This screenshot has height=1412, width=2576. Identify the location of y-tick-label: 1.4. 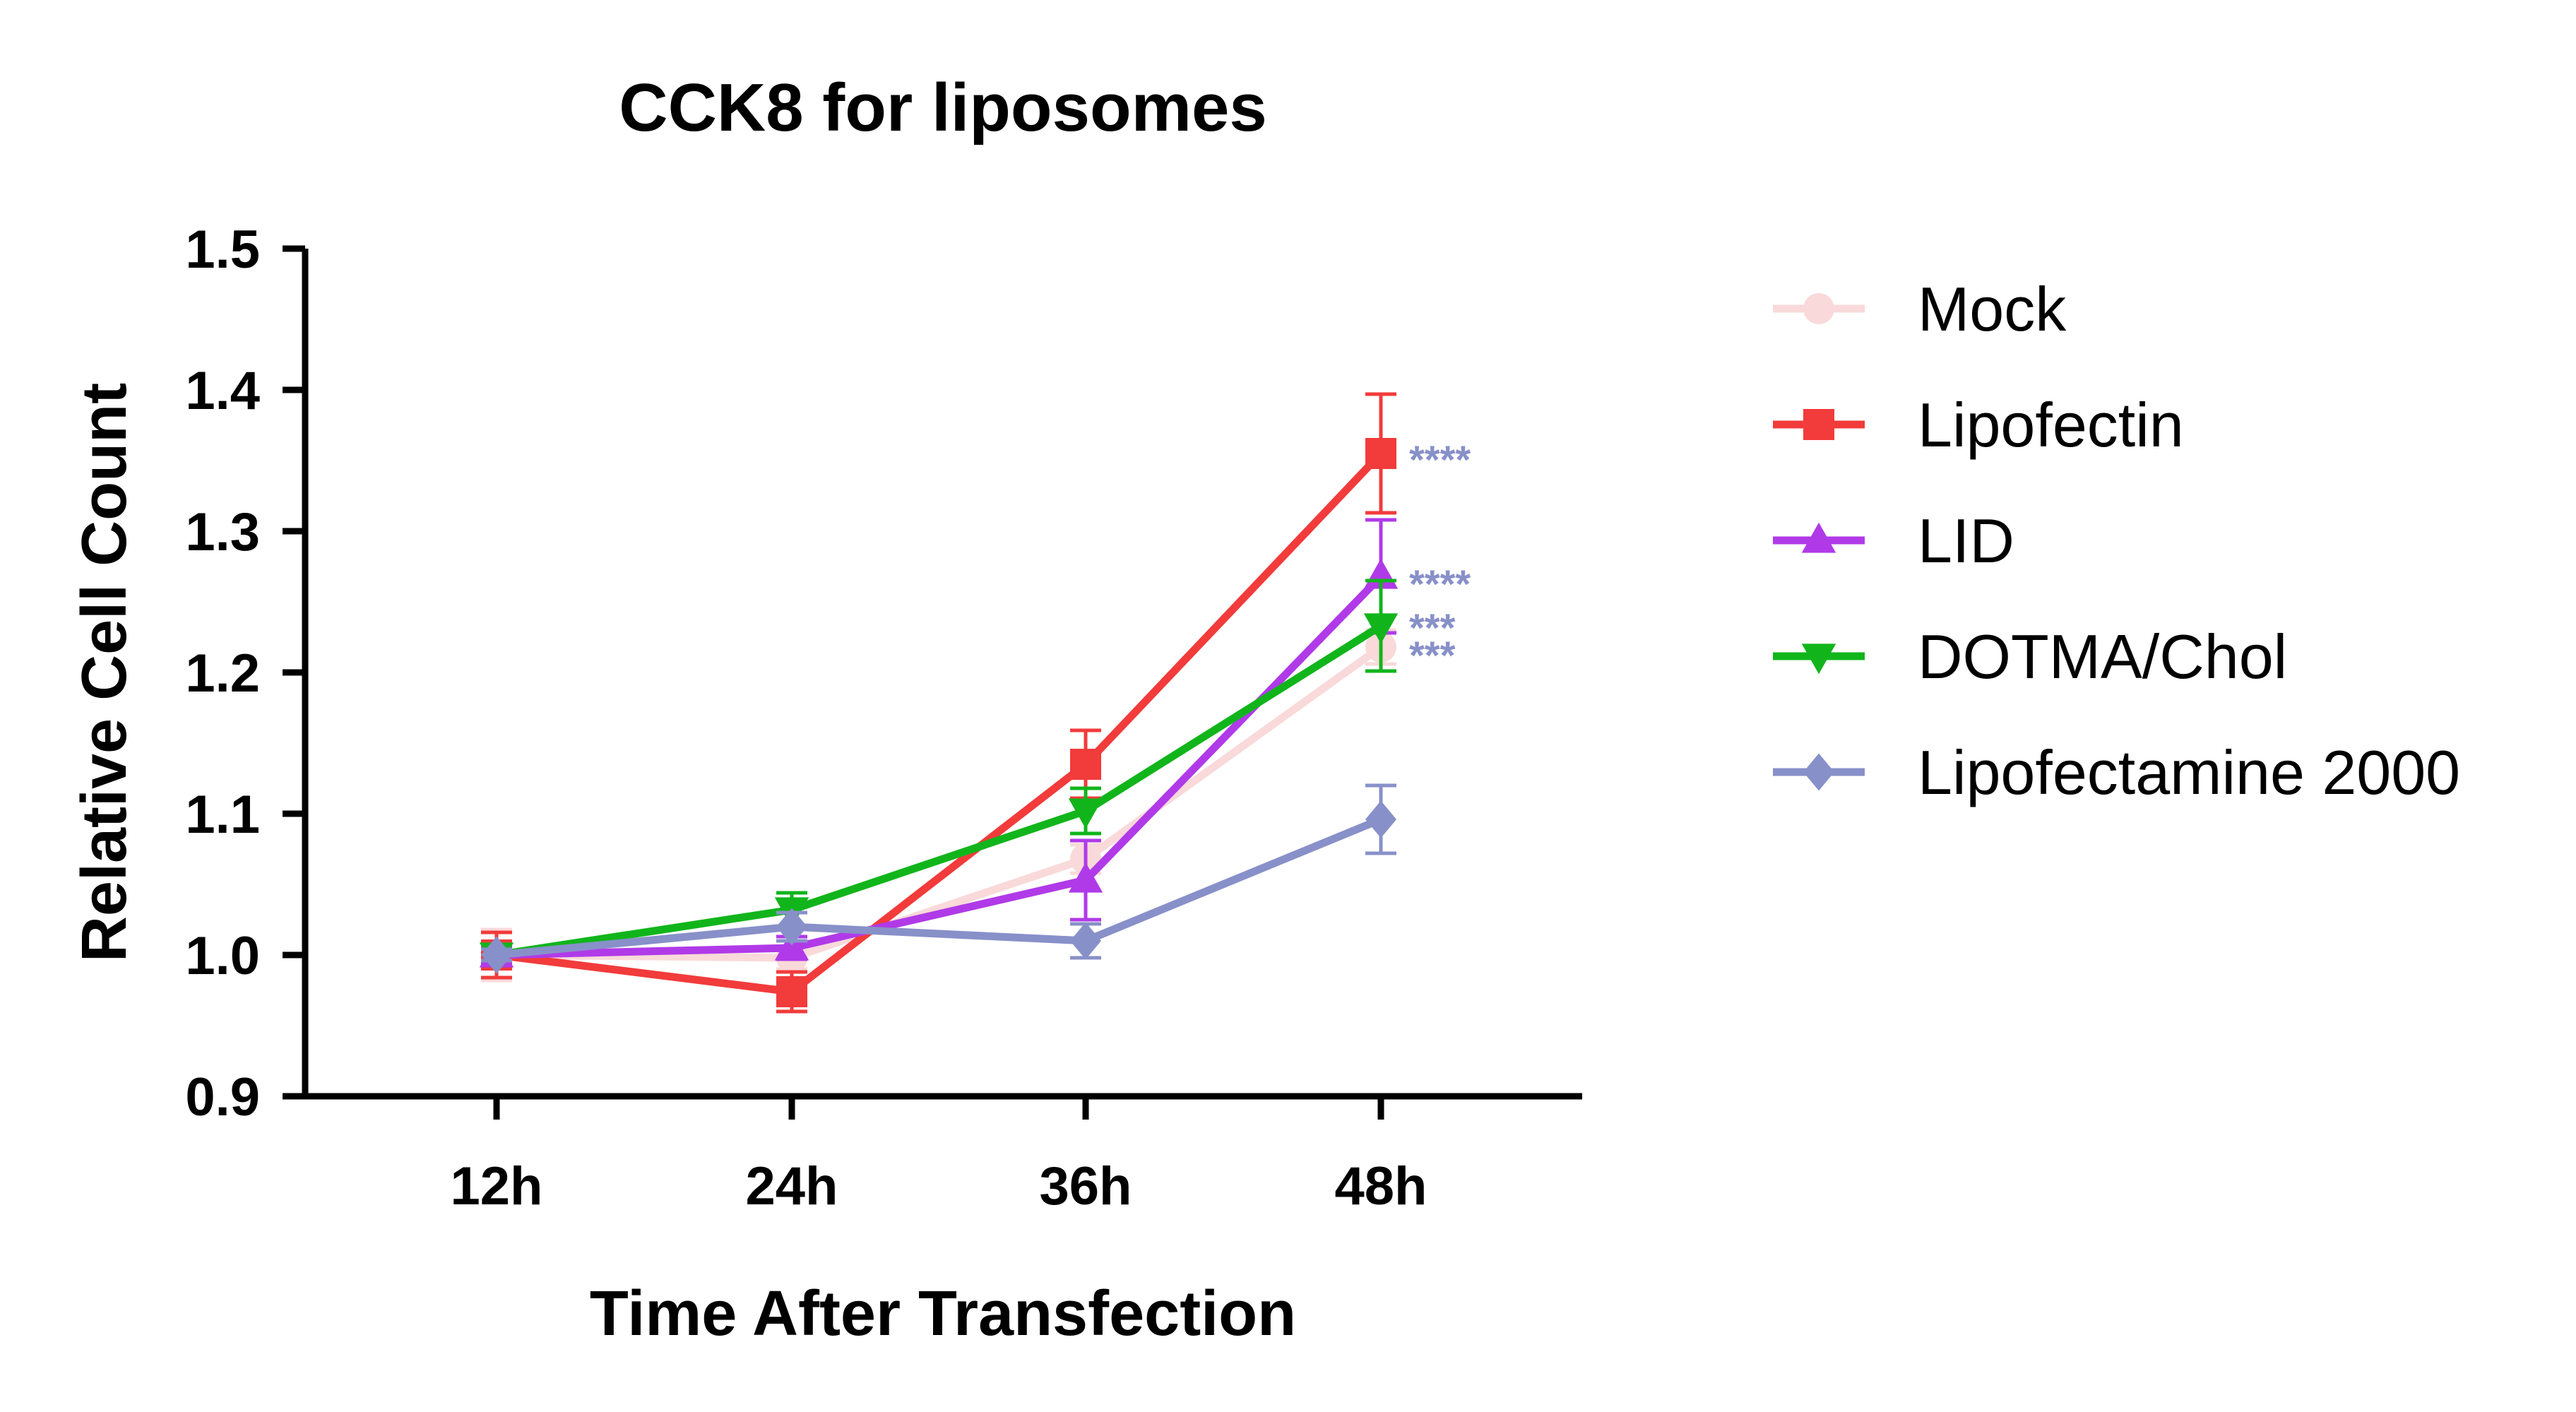
(222, 391).